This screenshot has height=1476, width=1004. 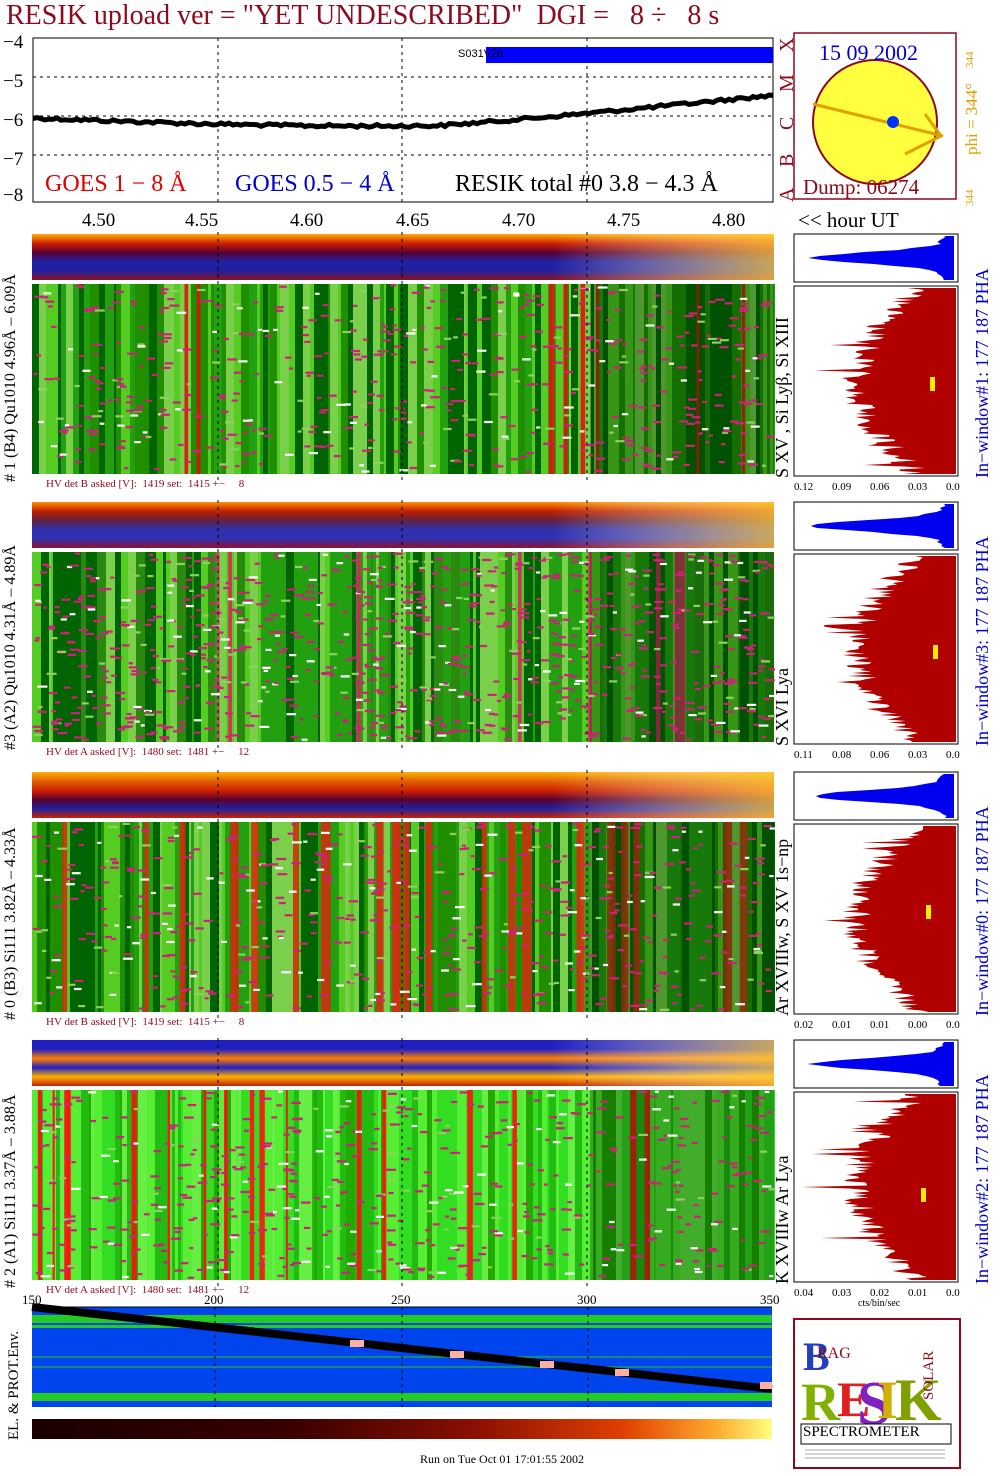 I want to click on channel-label: #3 (A2) Qu1010 4.31Å – 4.89Å, so click(x=10, y=647).